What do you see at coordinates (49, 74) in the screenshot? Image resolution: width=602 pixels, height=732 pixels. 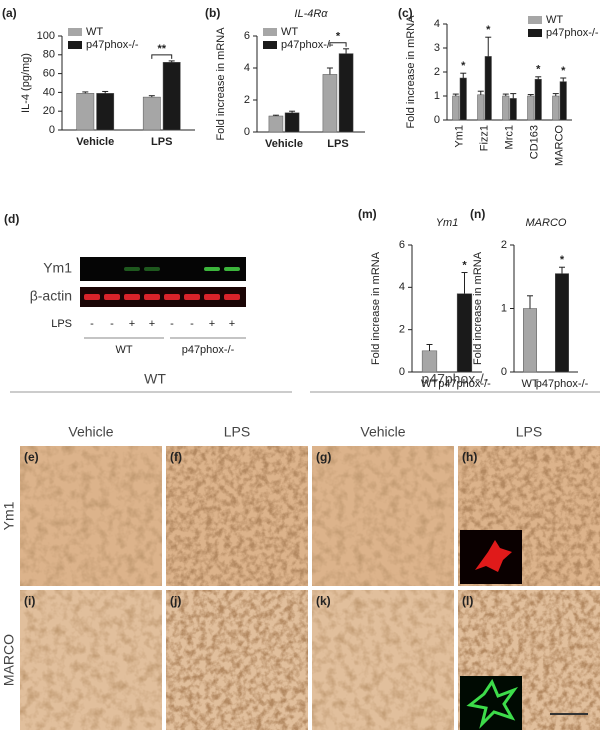 I see `y-tick-label: 60` at bounding box center [49, 74].